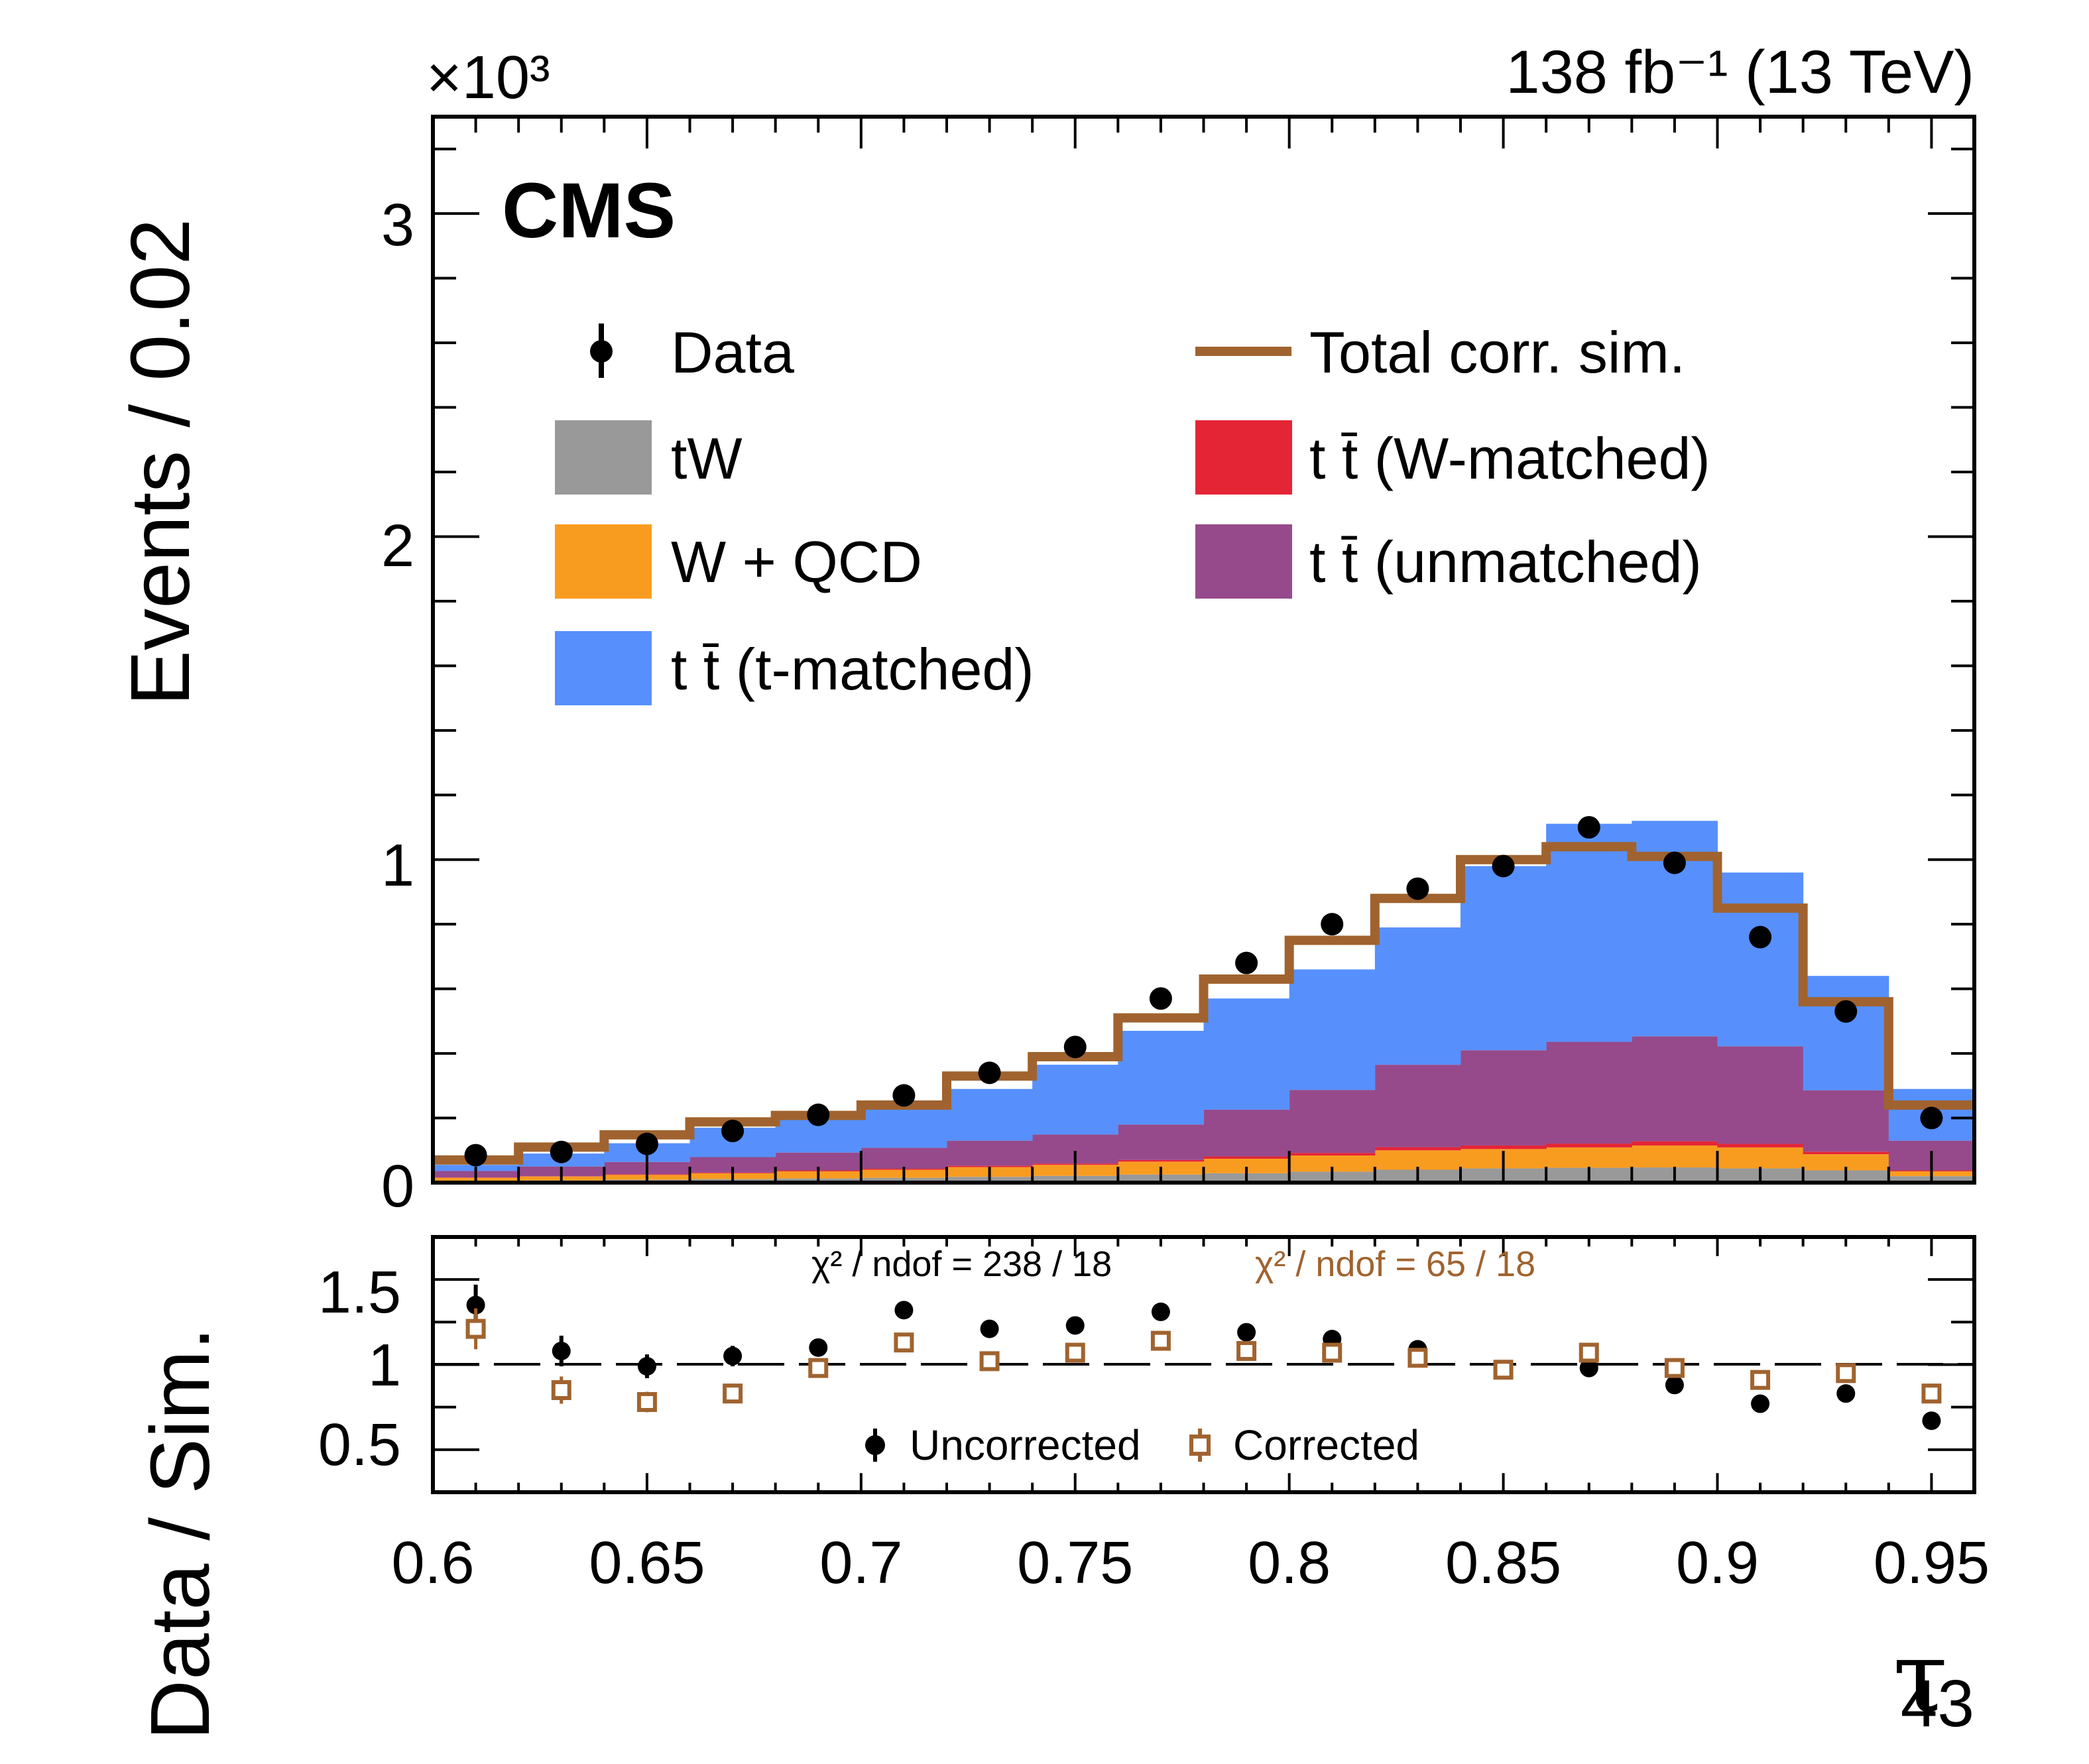 Image resolution: width=2089 pixels, height=1764 pixels. I want to click on legend-ttbar-t-swatch, so click(603, 668).